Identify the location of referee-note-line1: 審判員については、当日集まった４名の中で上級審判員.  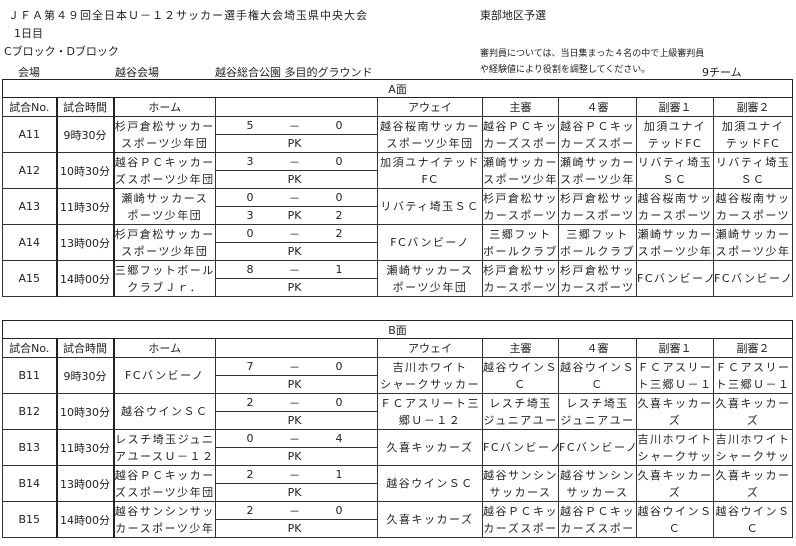
(592, 54).